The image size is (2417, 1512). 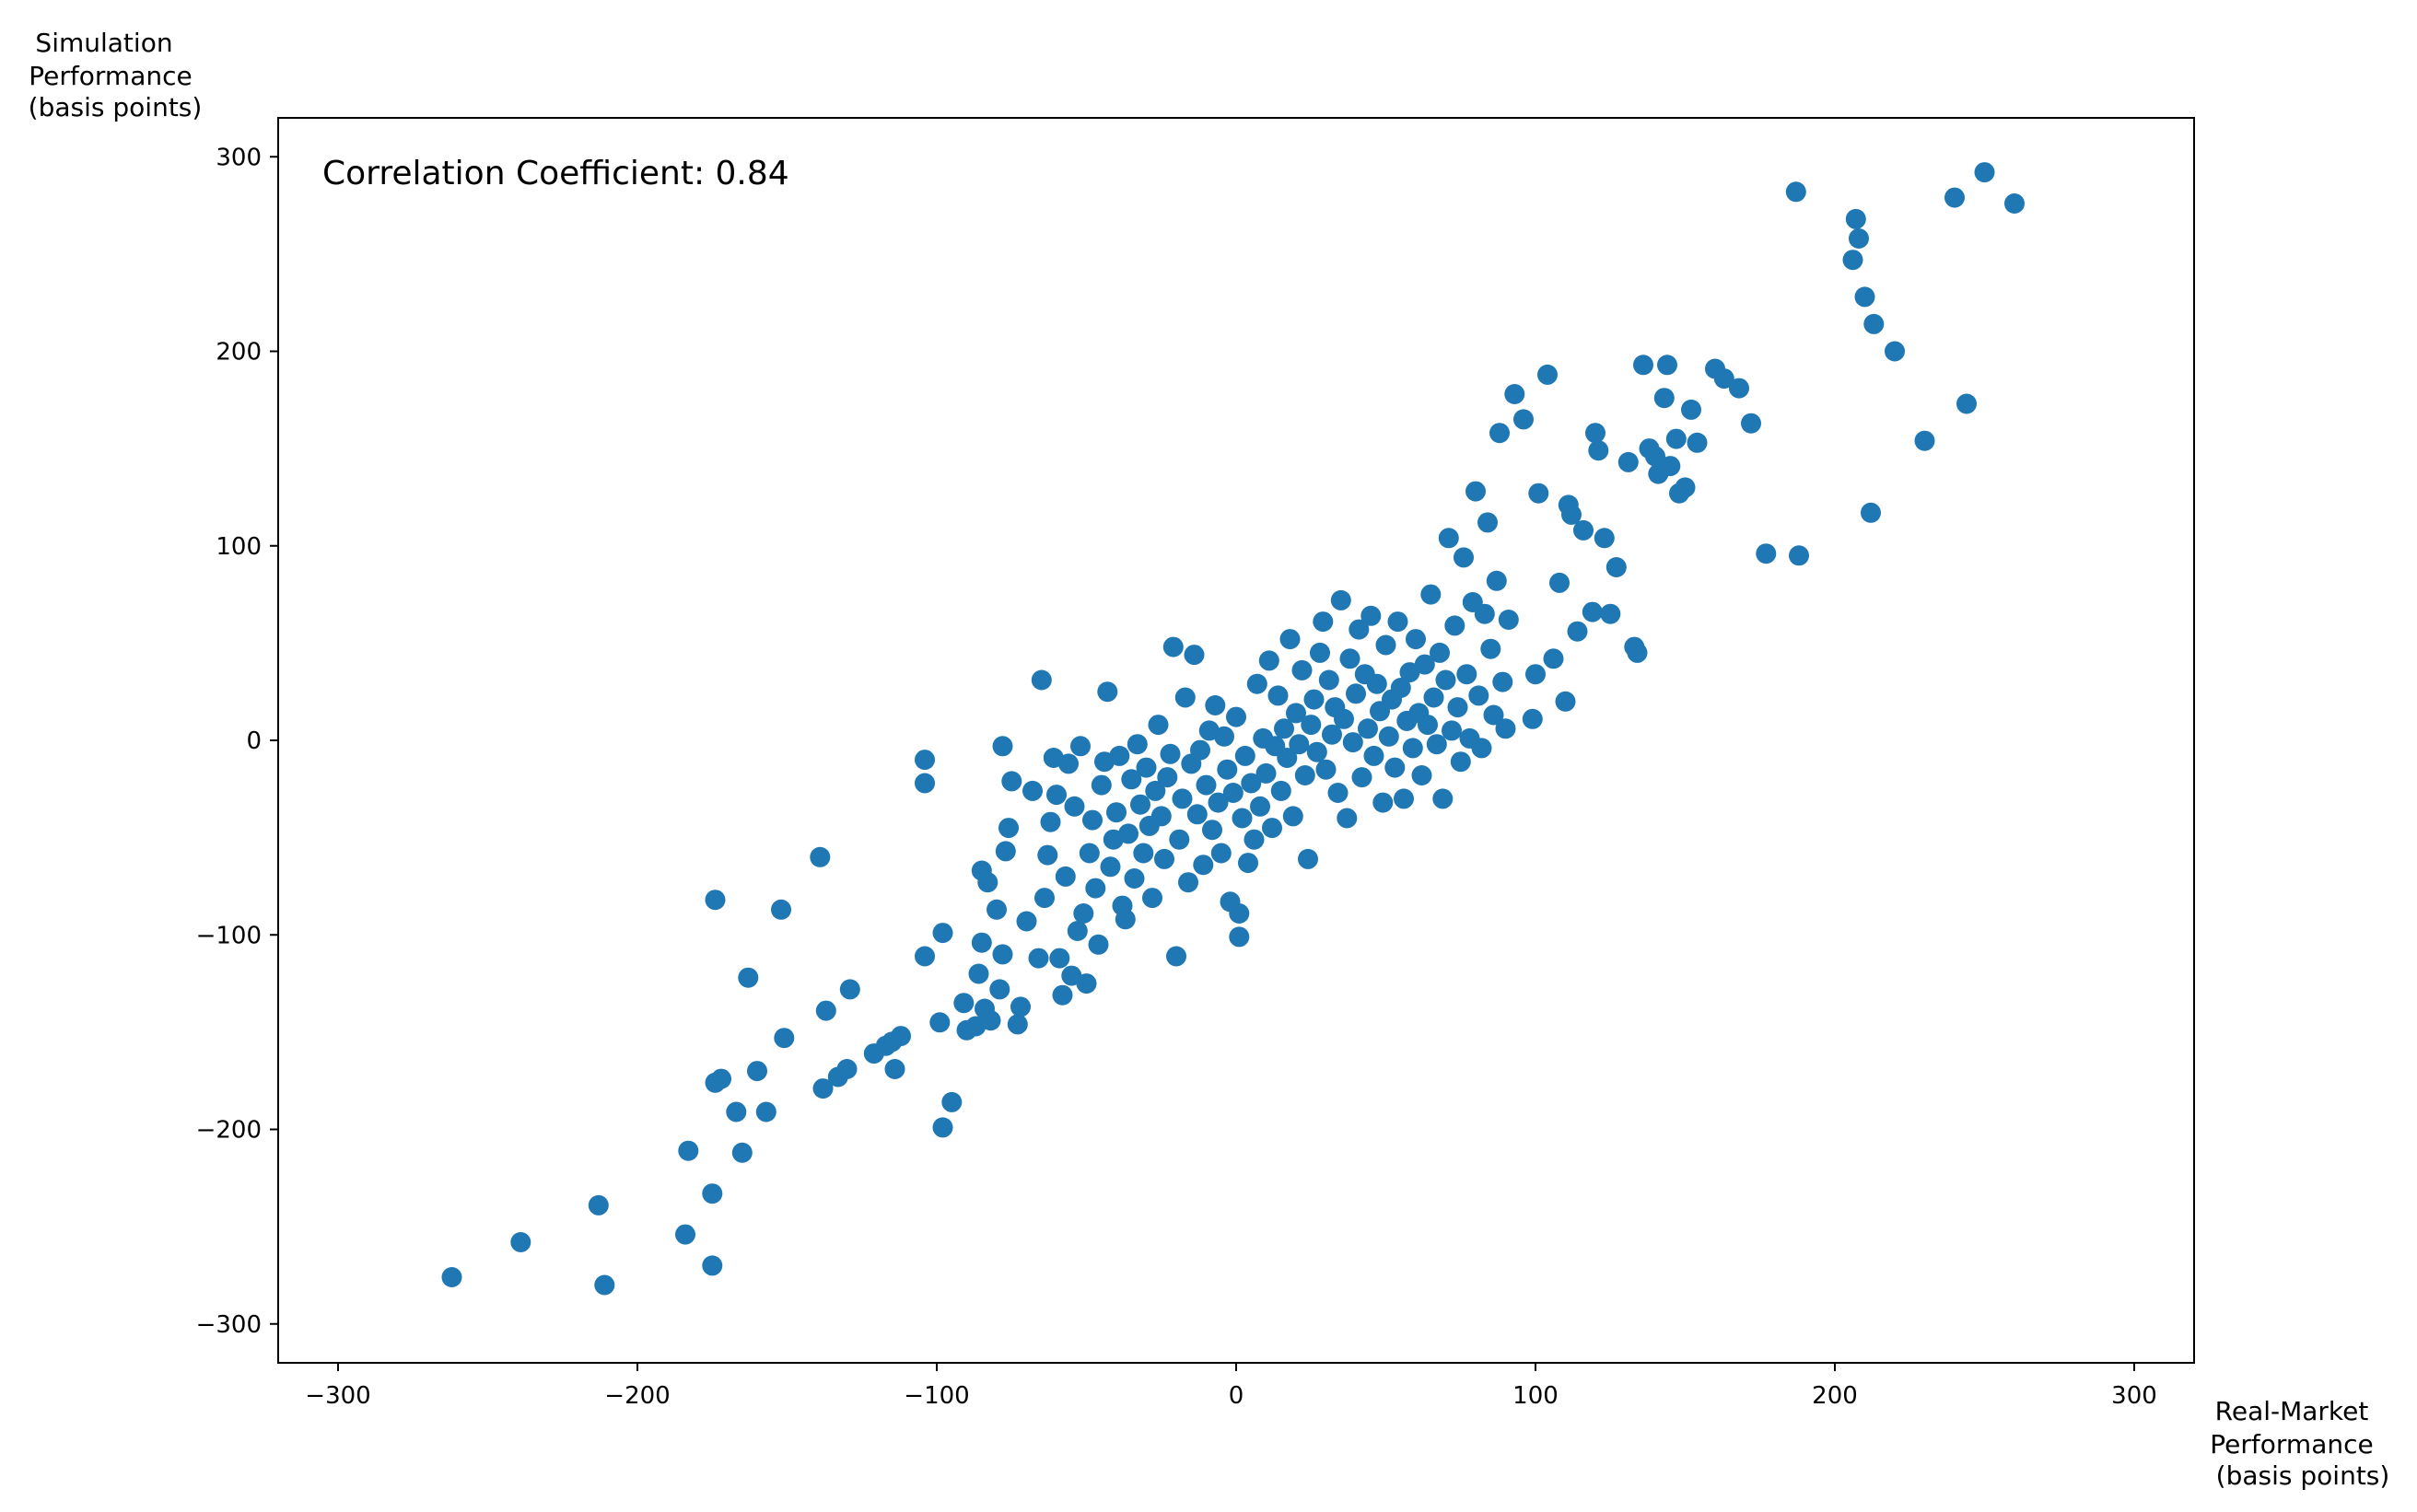 What do you see at coordinates (1231, 1387) in the screenshot?
I see `x-axis-ticks: −300 −200 −100 0 100 200 300` at bounding box center [1231, 1387].